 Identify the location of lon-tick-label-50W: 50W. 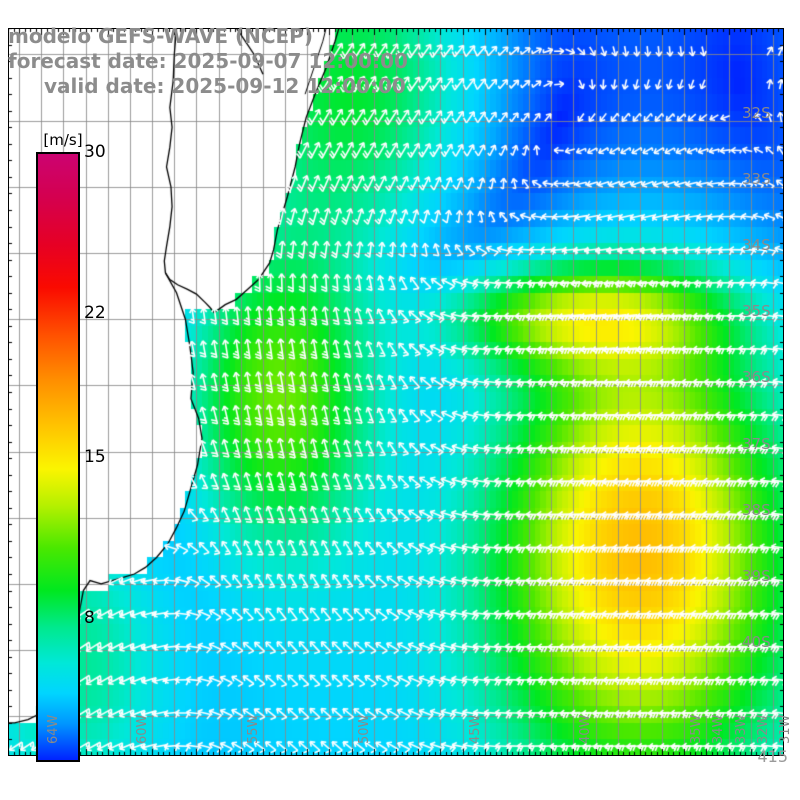
(364, 729).